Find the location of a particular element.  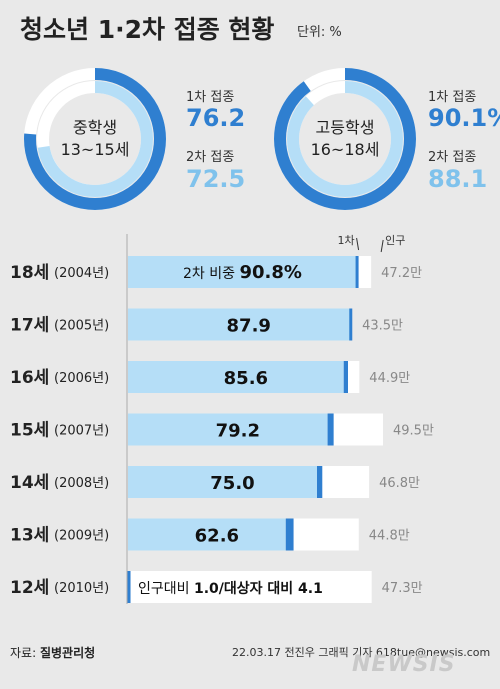

source-prefix: 자료: is located at coordinates (25, 653).